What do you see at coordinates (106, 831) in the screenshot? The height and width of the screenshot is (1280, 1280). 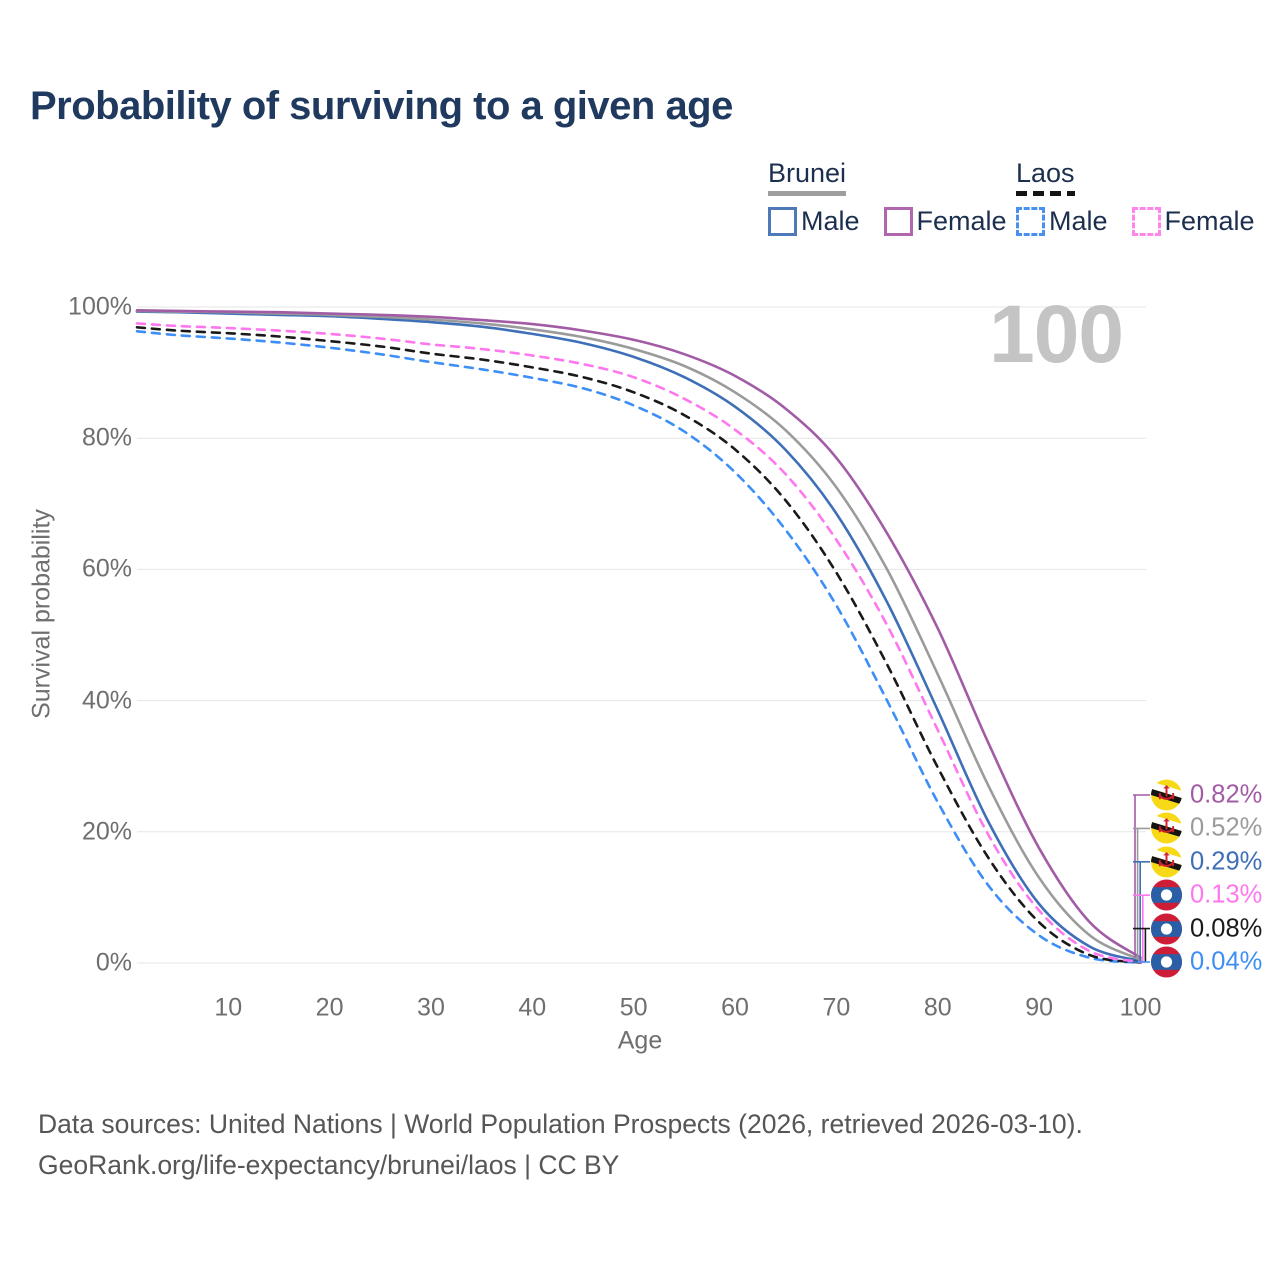 I see `y-tick-label: 20%` at bounding box center [106, 831].